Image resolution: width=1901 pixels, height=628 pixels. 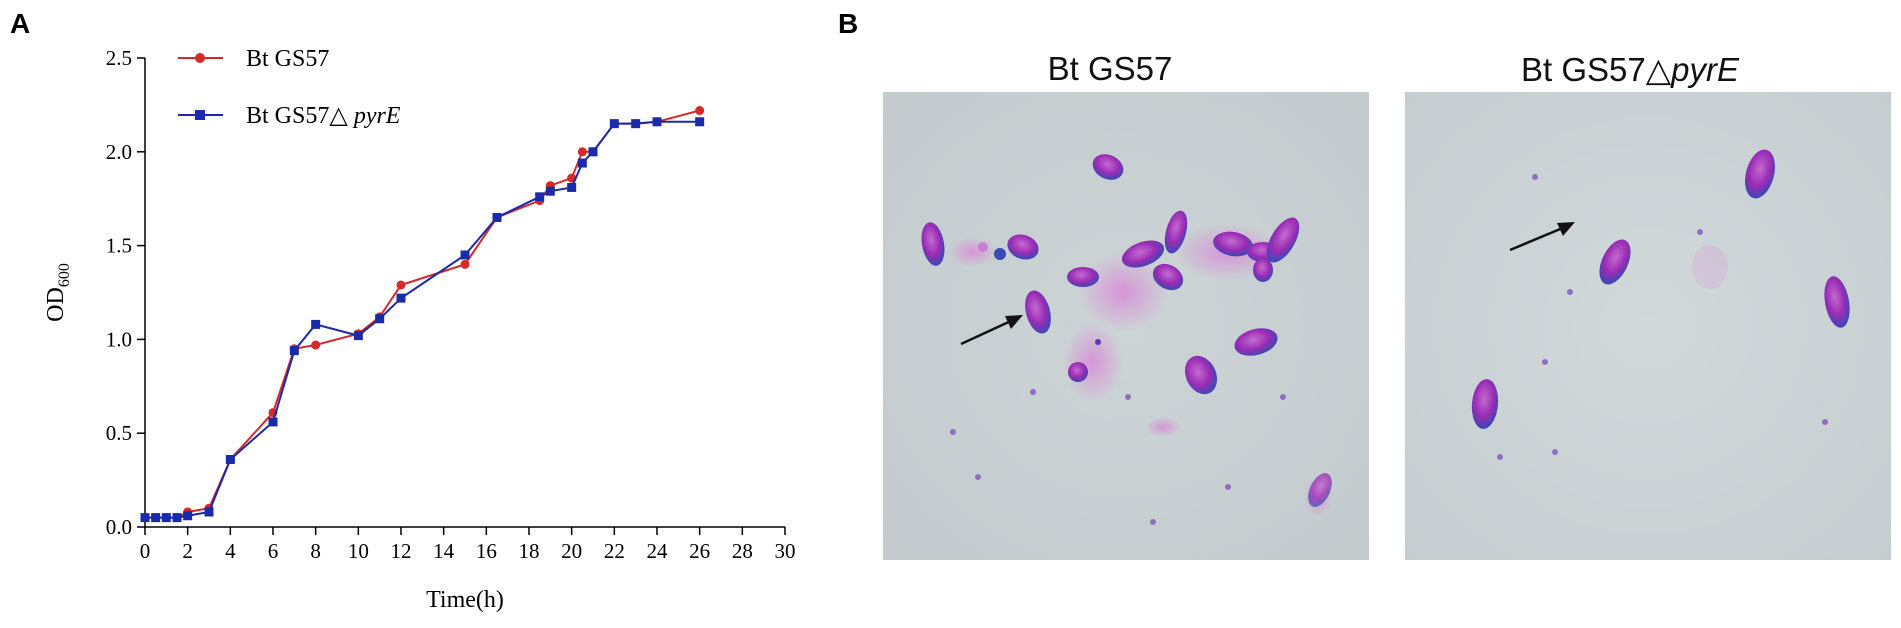 I want to click on x-tick-label: 22, so click(x=614, y=551).